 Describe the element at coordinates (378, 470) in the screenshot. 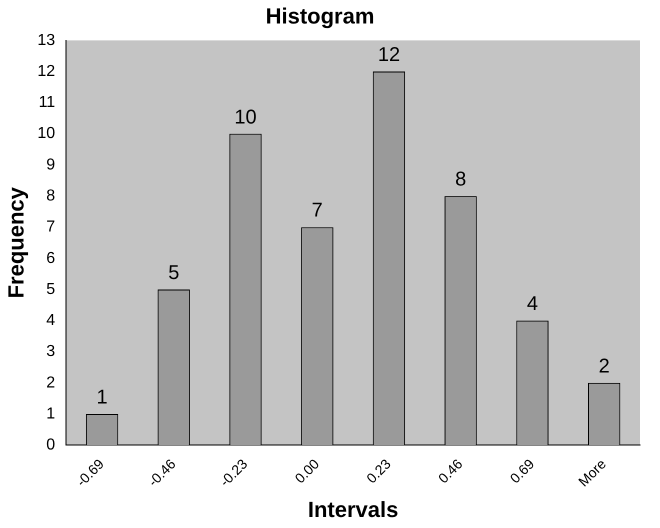

I see `x-tick-label: 0.23` at that location.